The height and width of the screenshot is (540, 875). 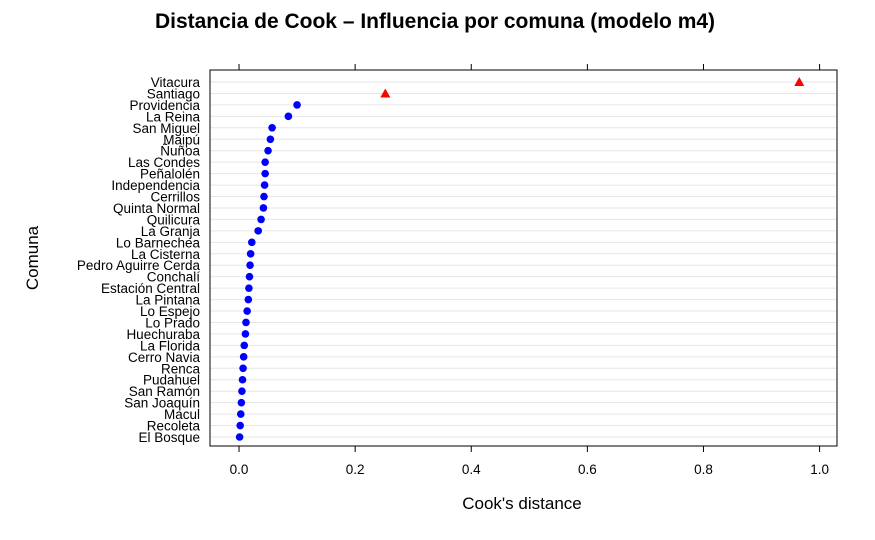 What do you see at coordinates (521, 503) in the screenshot?
I see `x-axis-title: Cook's distance` at bounding box center [521, 503].